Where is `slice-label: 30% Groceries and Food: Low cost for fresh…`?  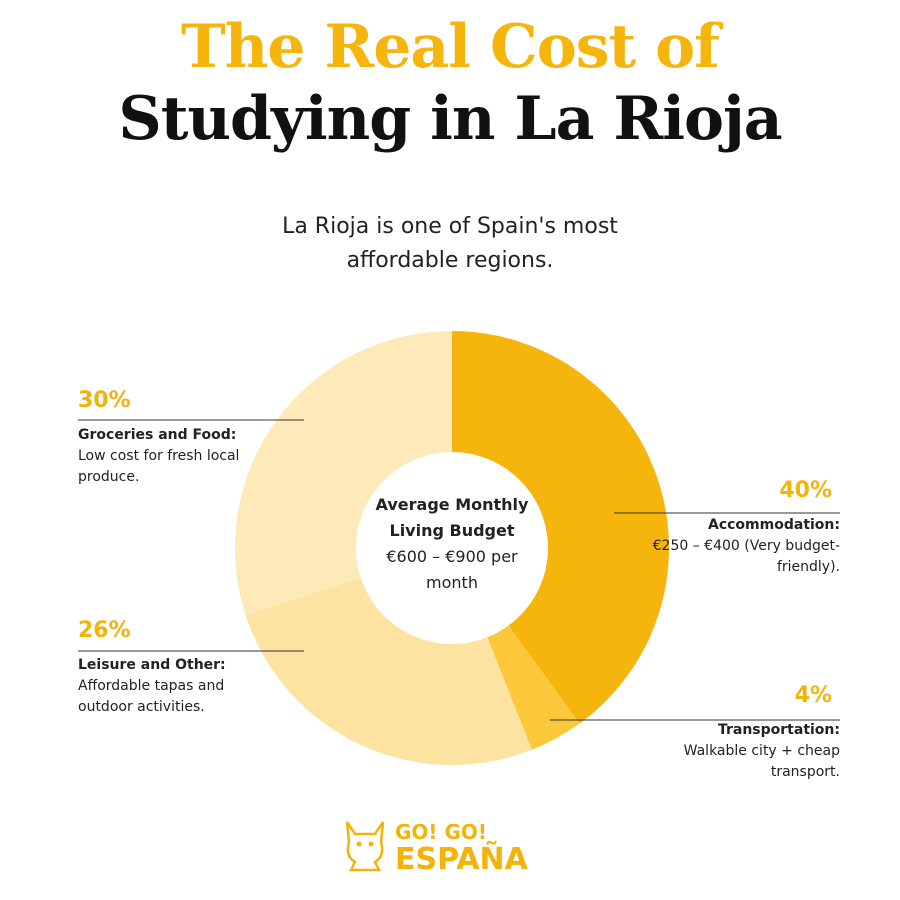
slice-label: 30% Groceries and Food: Low cost for fresh… is located at coordinates (178, 439).